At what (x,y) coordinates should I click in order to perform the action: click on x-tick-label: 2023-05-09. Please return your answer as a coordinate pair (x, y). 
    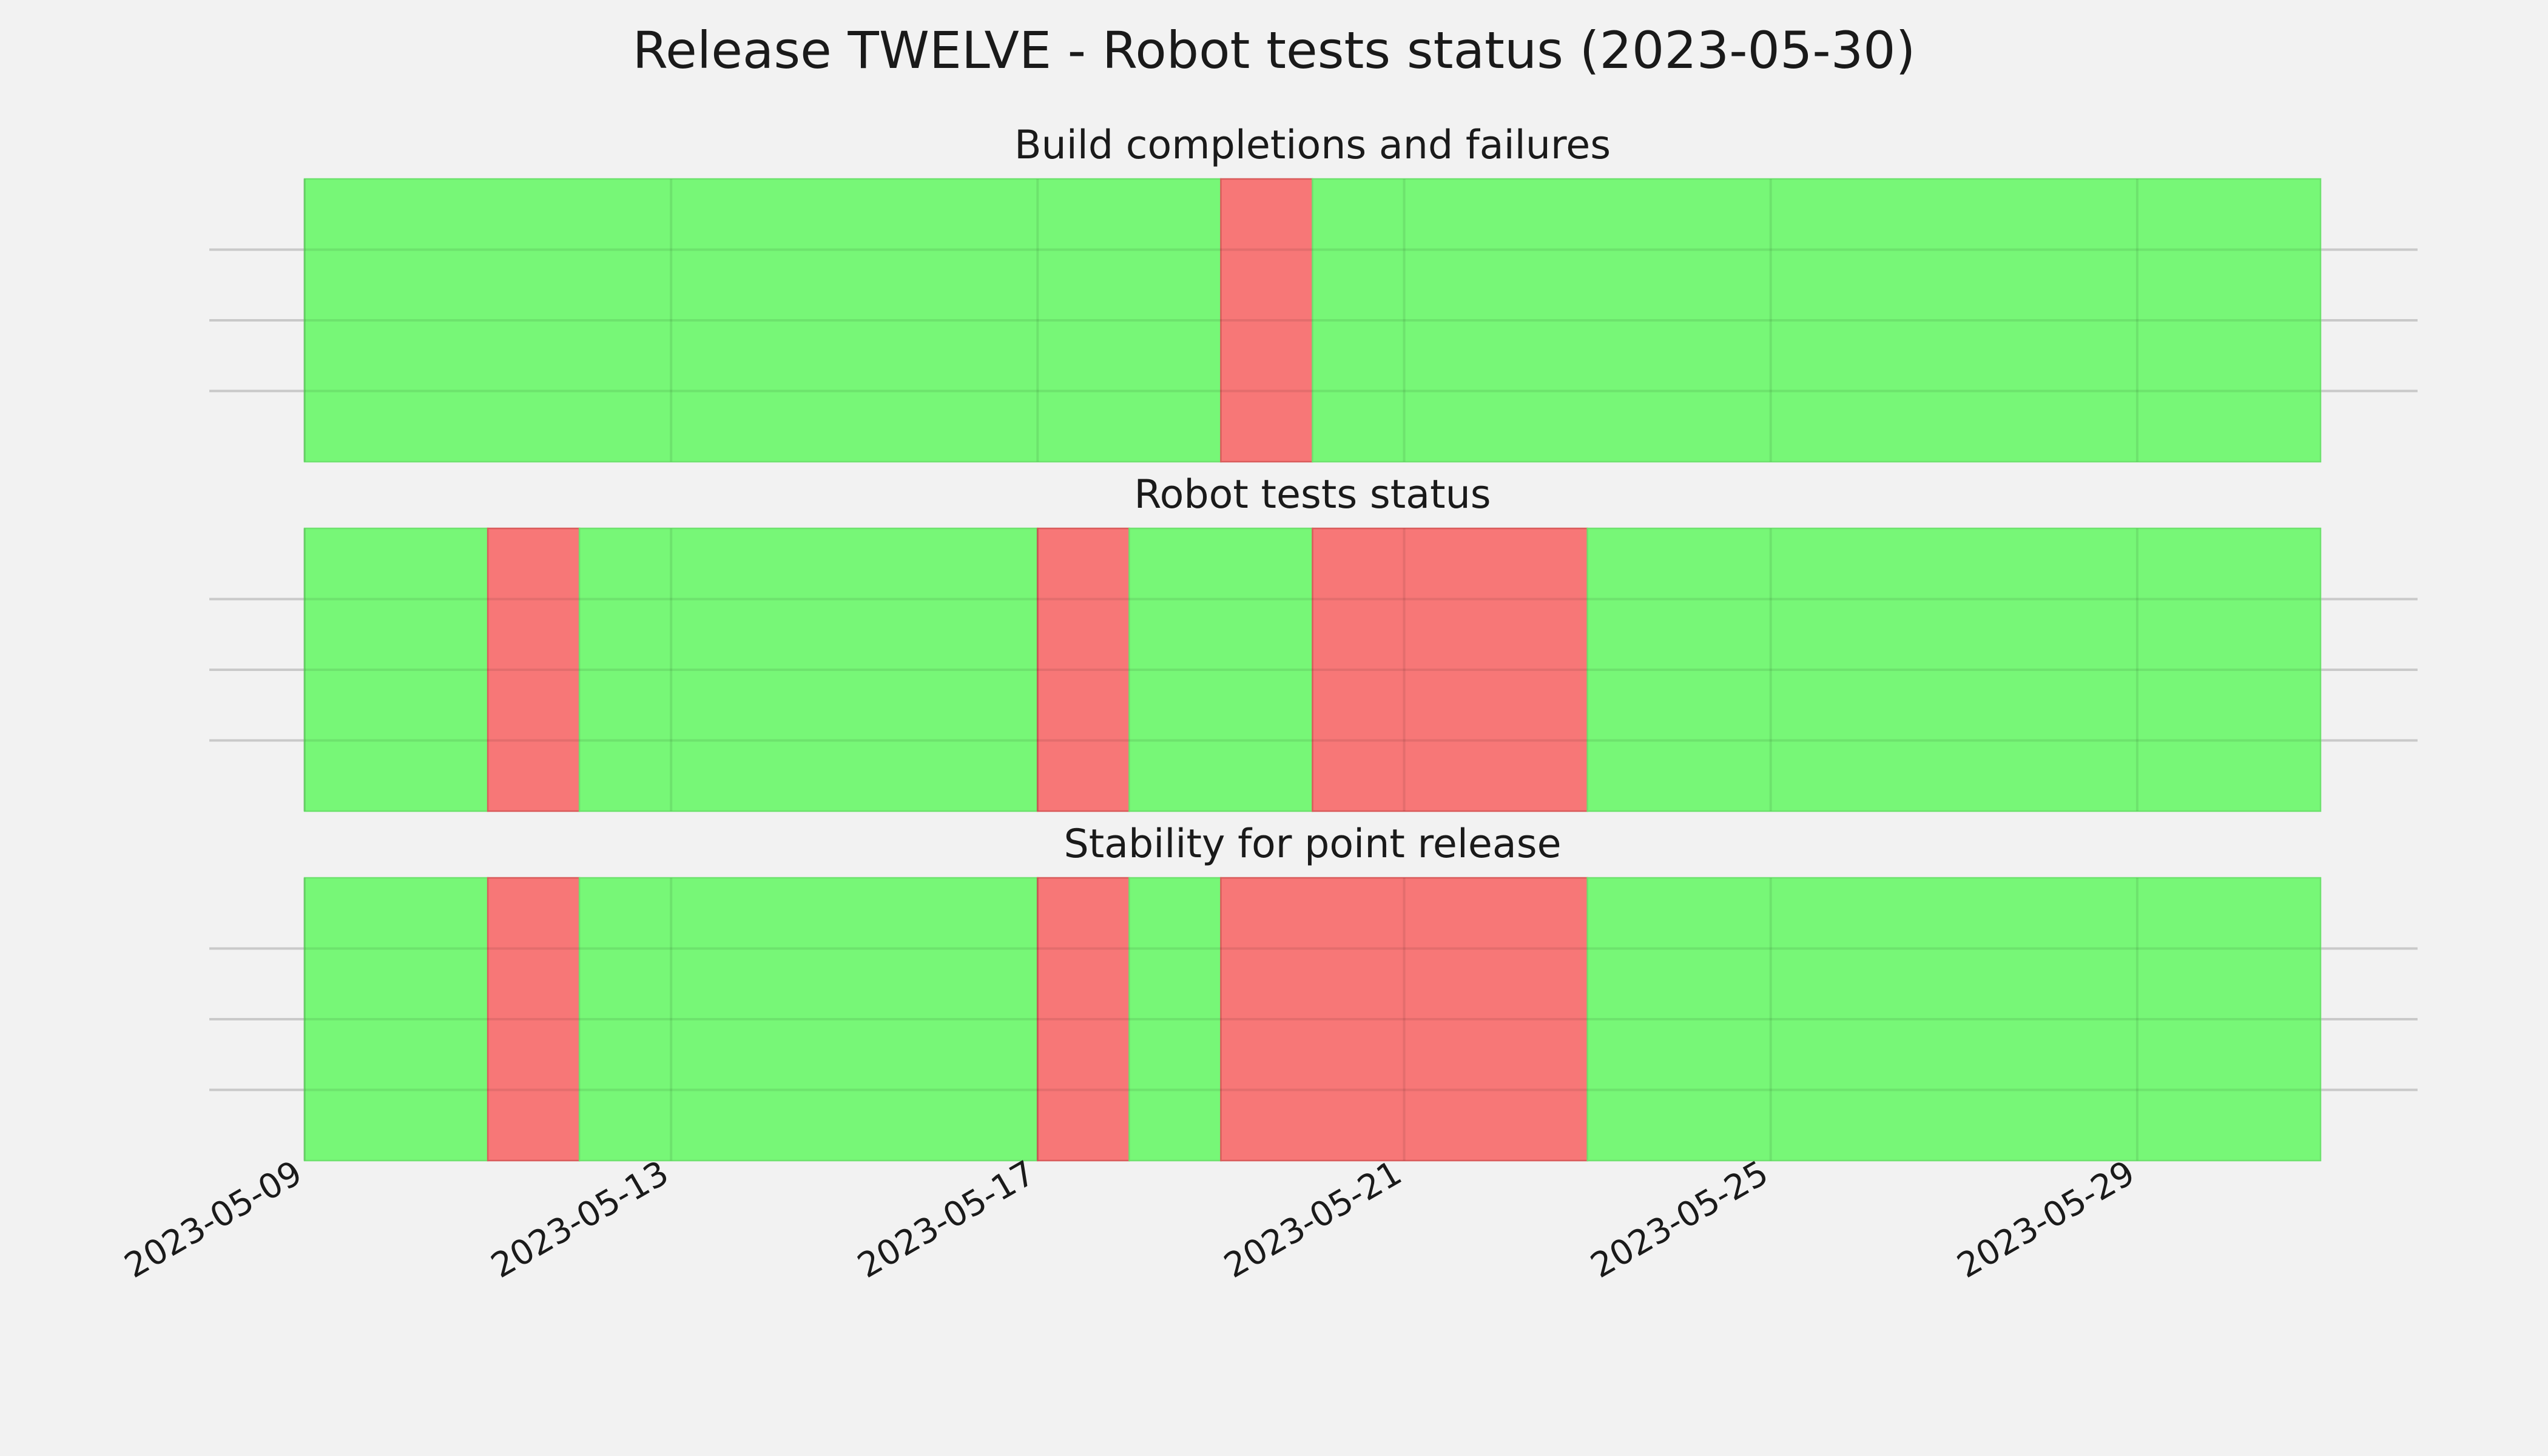
    Looking at the image, I should click on (213, 1219).